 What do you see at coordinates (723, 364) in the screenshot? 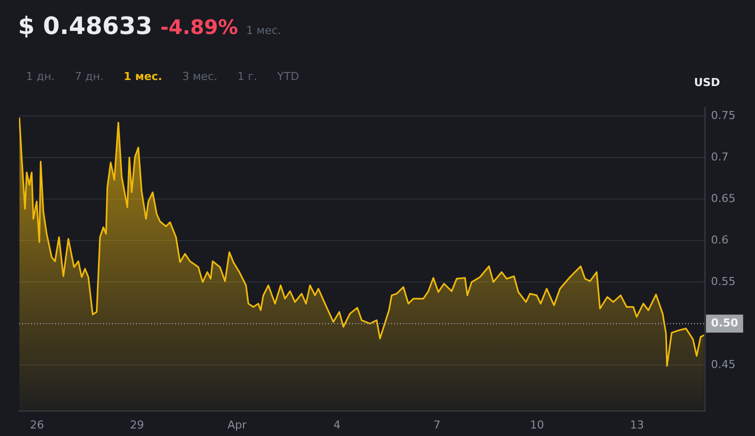
I see `y-tick-label: 0.45` at bounding box center [723, 364].